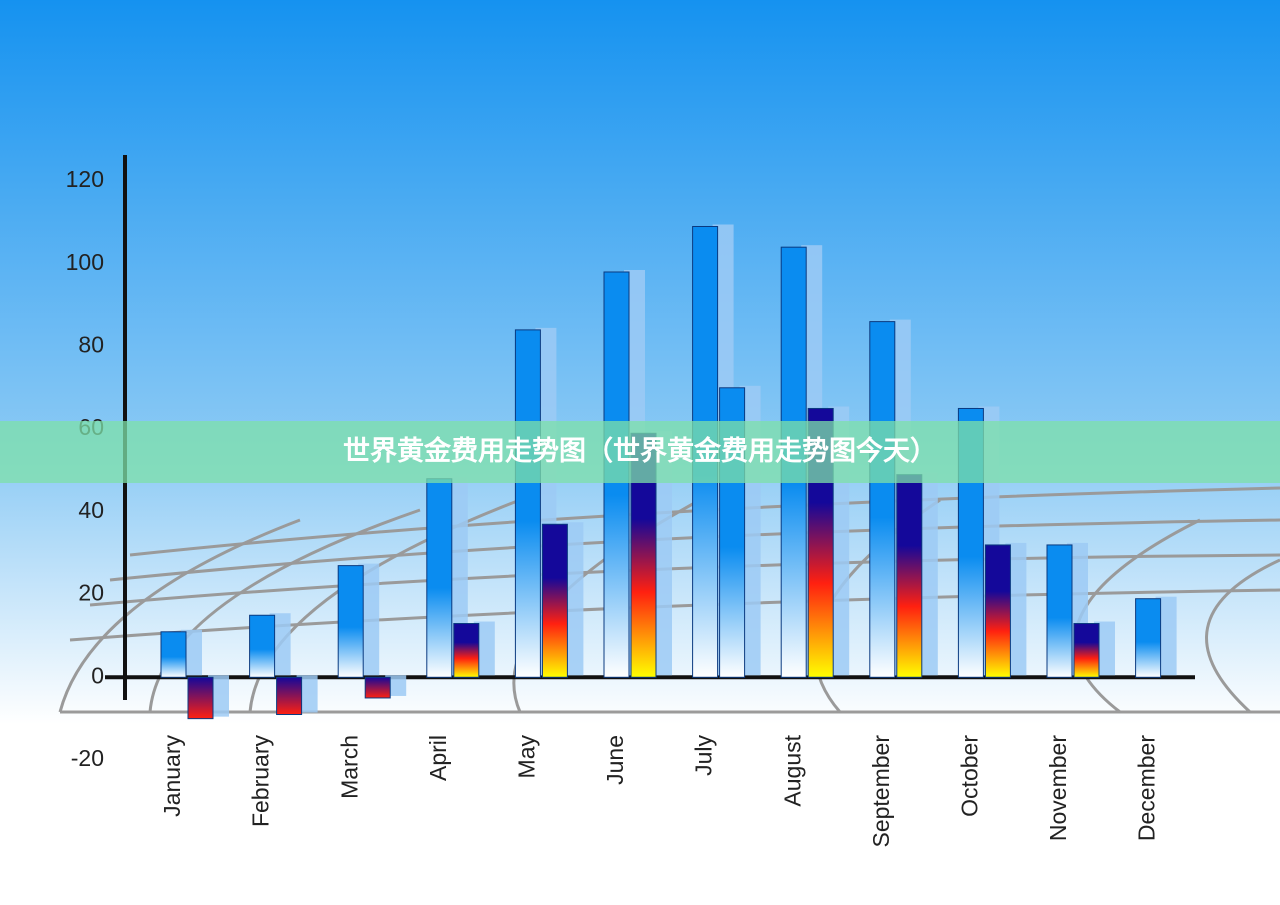  What do you see at coordinates (881, 791) in the screenshot?
I see `x-tick-label: September` at bounding box center [881, 791].